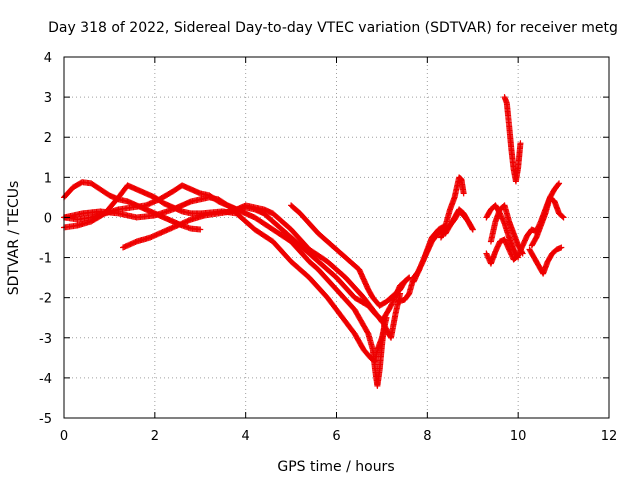 This screenshot has width=640, height=480. What do you see at coordinates (64, 436) in the screenshot?
I see `x-tick-label: 0` at bounding box center [64, 436].